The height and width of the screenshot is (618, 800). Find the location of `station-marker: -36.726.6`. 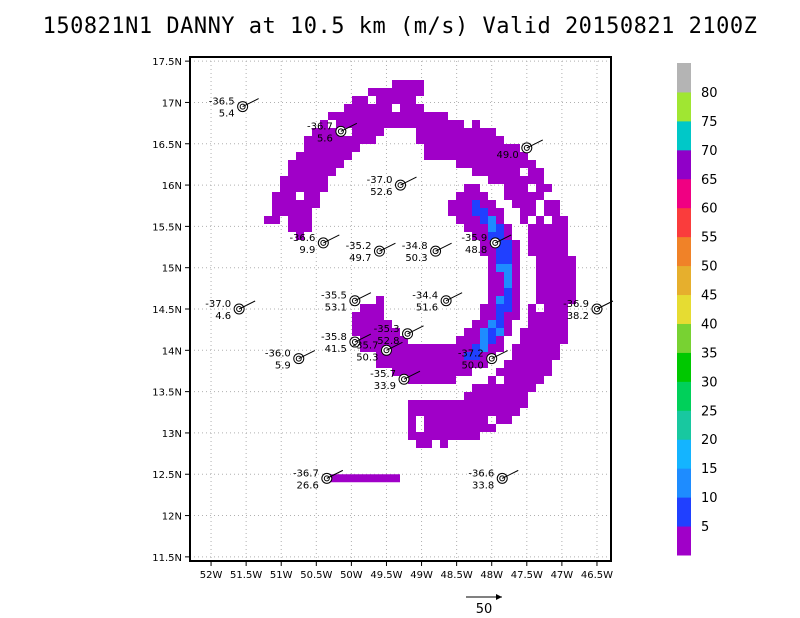

station-marker: -36.726.6 is located at coordinates (318, 479).